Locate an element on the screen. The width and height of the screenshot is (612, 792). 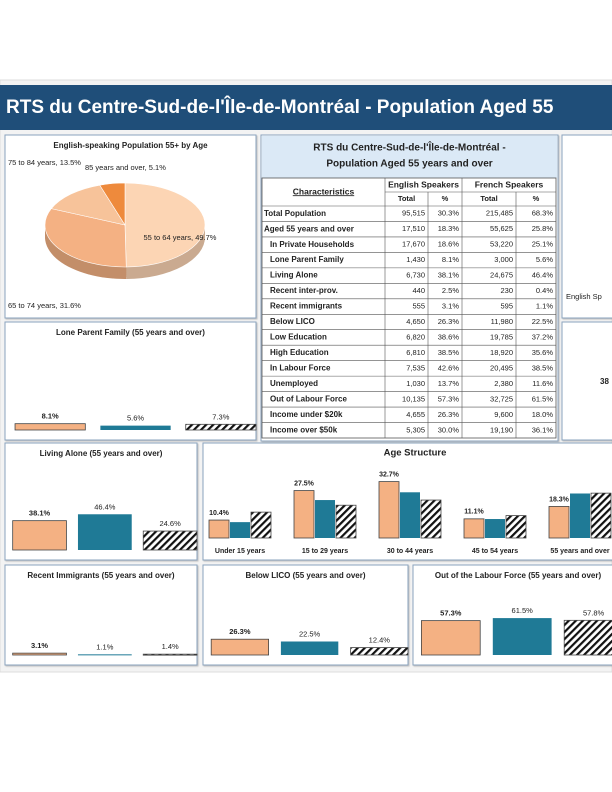
cell: 5,305 is located at coordinates (415, 429).